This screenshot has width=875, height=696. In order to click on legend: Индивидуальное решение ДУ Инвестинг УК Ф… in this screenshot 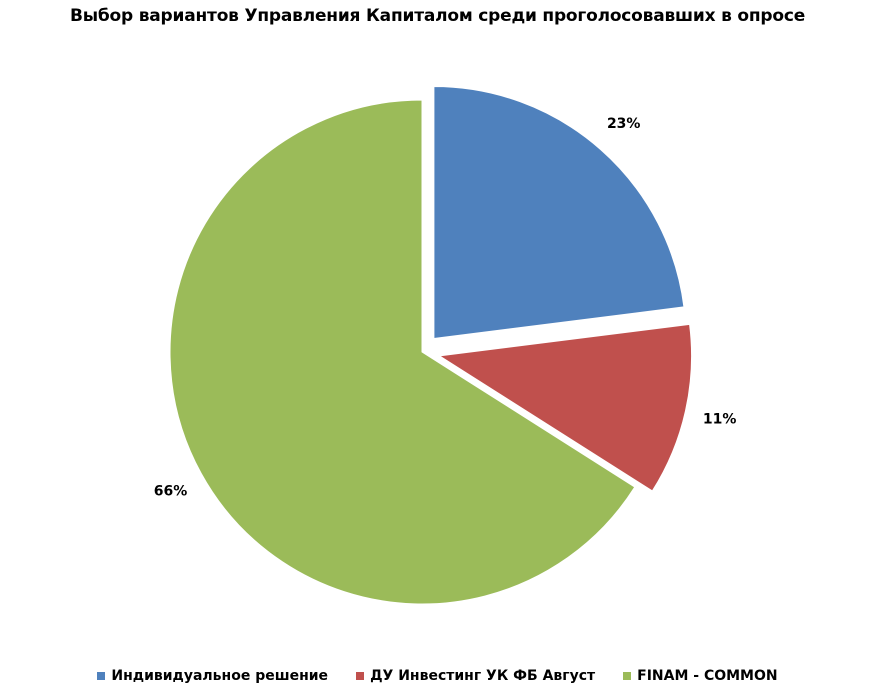, I will do `click(437, 676)`.